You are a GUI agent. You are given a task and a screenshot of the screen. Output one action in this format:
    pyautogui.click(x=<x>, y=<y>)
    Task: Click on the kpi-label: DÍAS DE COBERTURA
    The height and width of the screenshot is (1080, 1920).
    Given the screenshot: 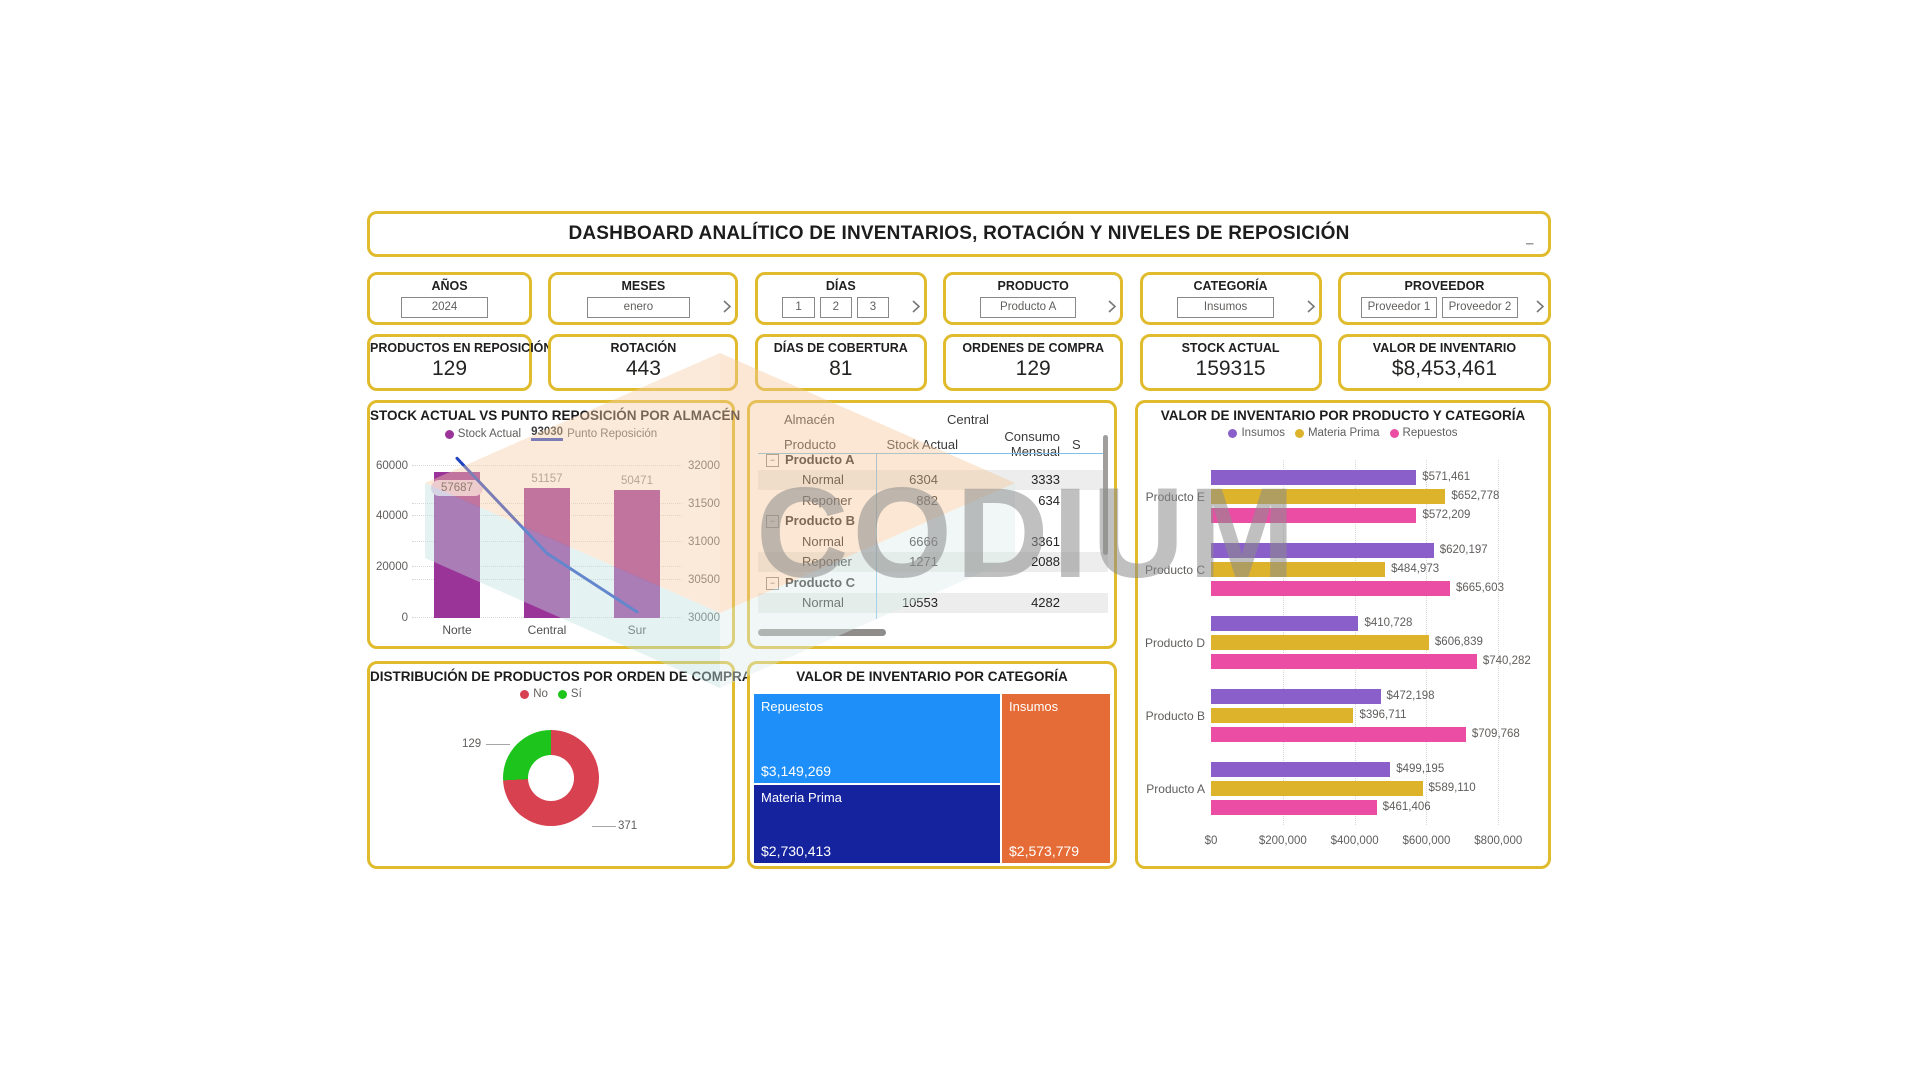 What is the action you would take?
    pyautogui.click(x=840, y=348)
    